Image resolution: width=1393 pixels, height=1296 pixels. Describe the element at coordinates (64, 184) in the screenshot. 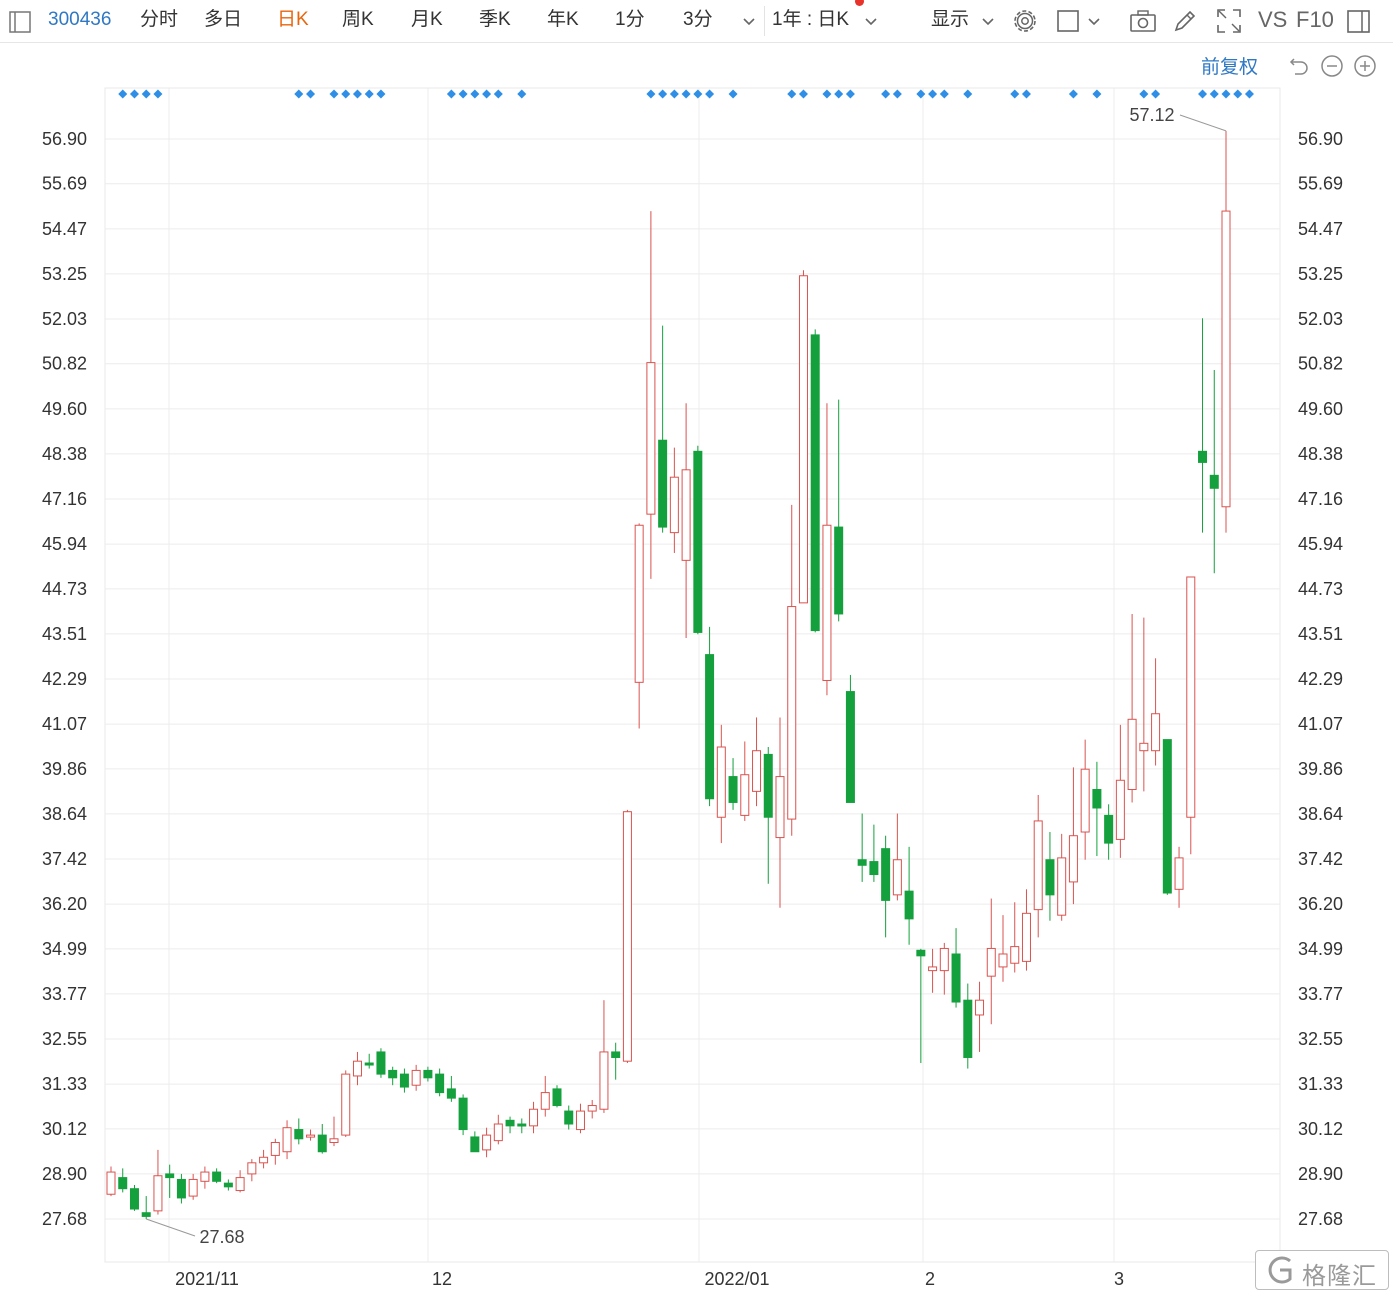

I see `y-tick-label-left: 55.69` at that location.